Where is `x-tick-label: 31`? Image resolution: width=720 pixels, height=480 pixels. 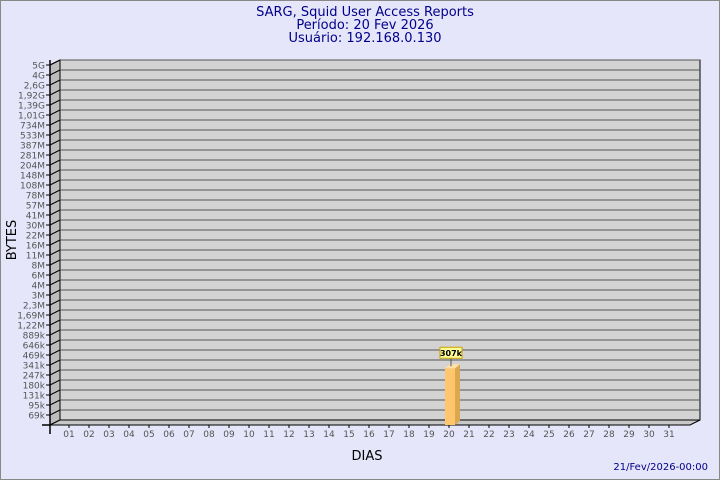 x-tick-label: 31 is located at coordinates (668, 435).